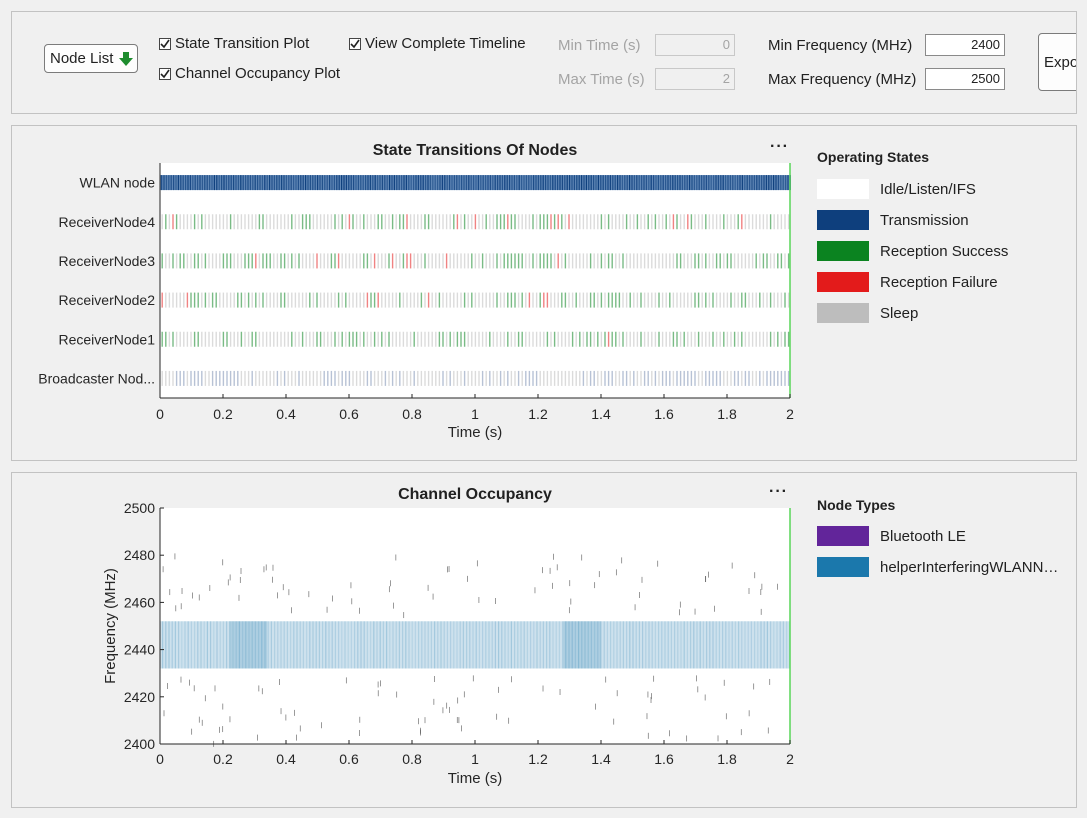 The image size is (1087, 818). I want to click on operating-state-legend-item: Idle/Listen/IFS, so click(896, 189).